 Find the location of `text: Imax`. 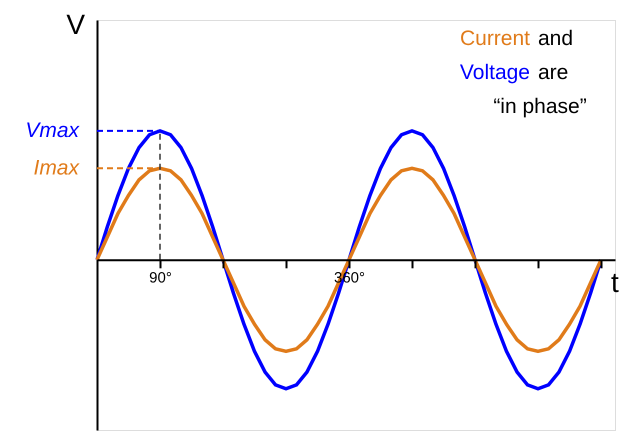

text: Imax is located at coordinates (56, 168).